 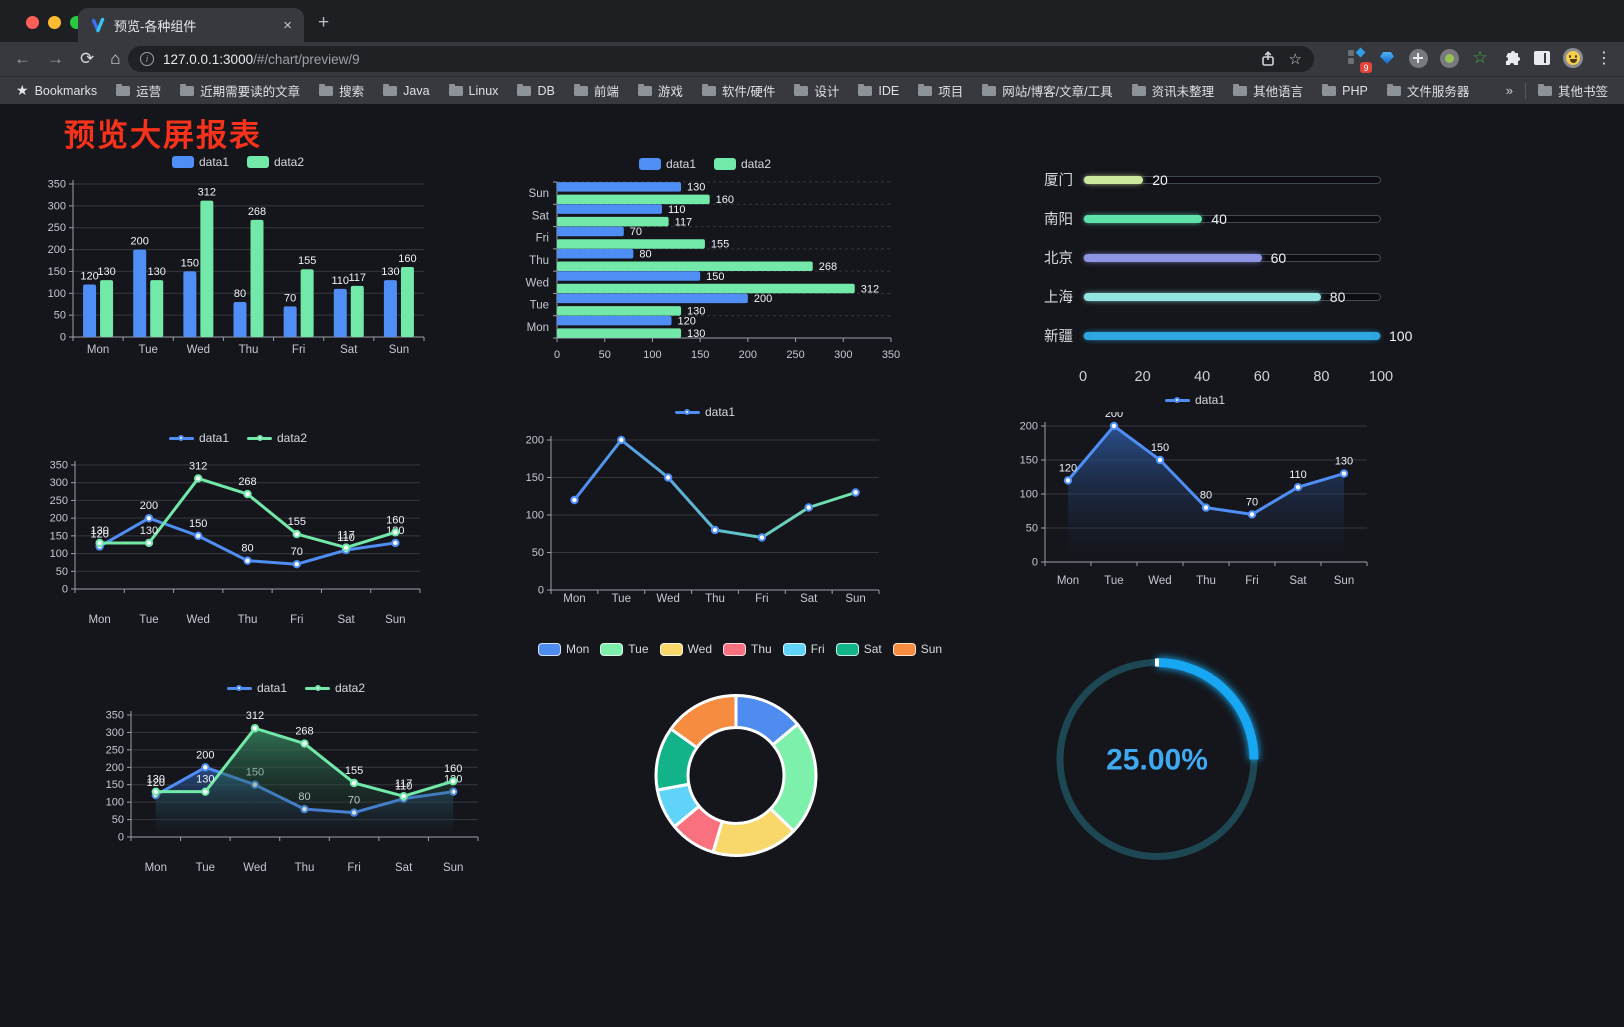 I want to click on legend-item-Mon: Mon, so click(x=563, y=649).